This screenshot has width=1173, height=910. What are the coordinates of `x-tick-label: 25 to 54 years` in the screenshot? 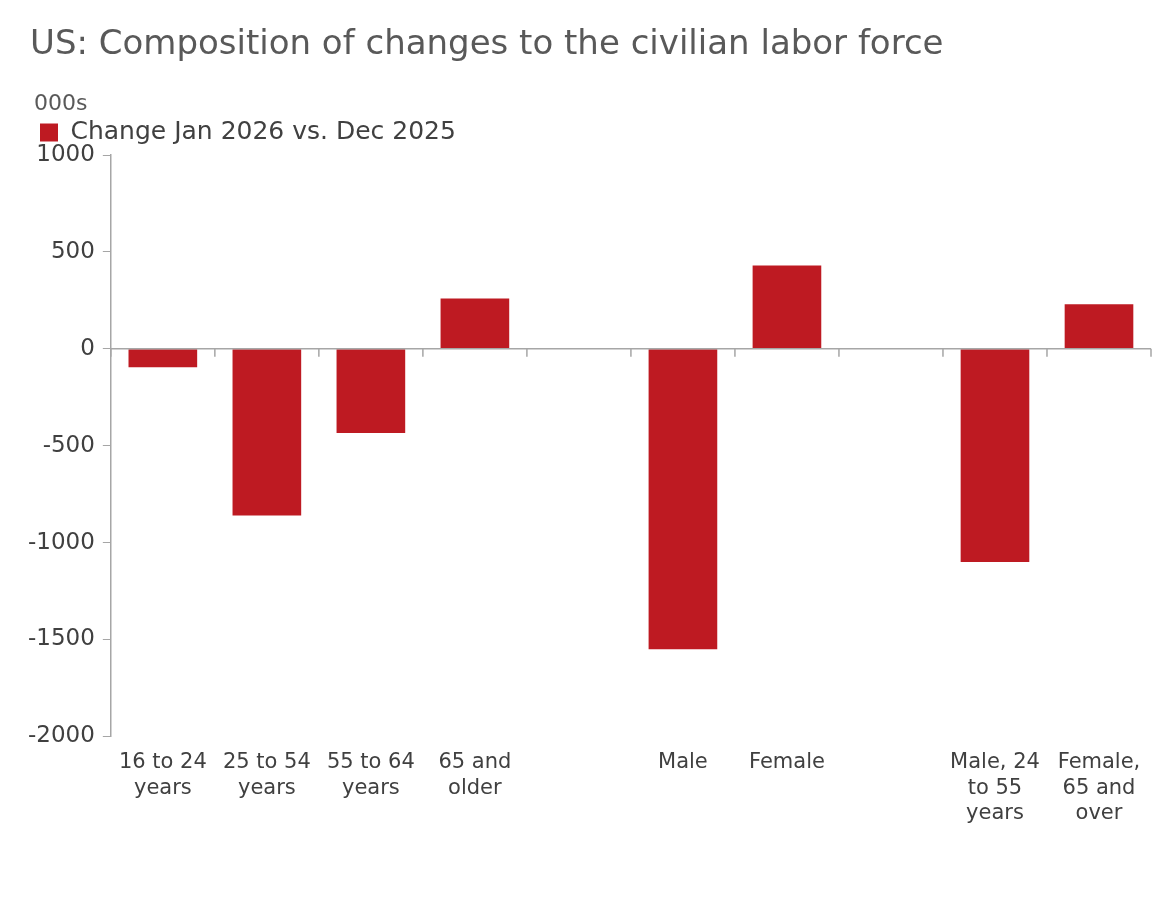 It's located at (266, 774).